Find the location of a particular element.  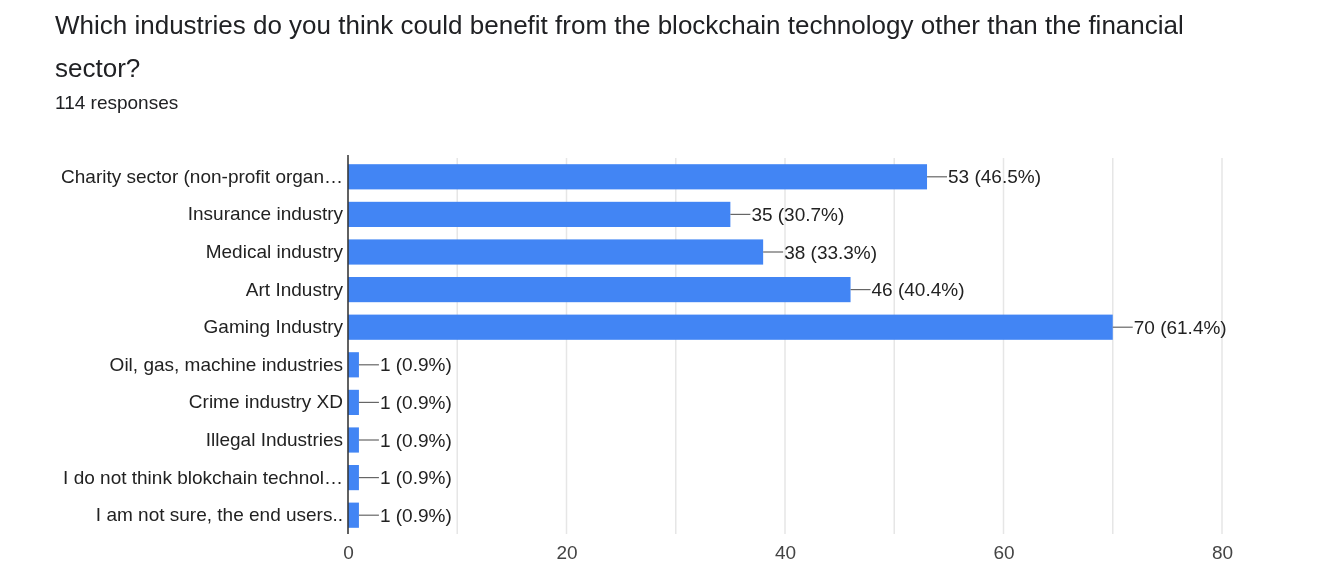

data-label: 53 (46.5%) is located at coordinates (994, 177).